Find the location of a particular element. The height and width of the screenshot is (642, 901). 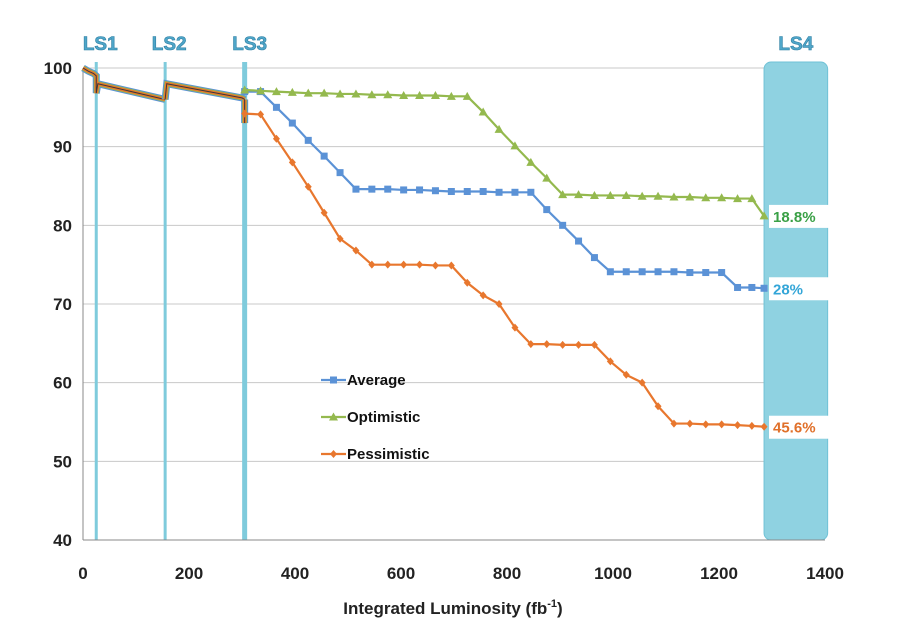

end-label-text: 45.6% is located at coordinates (794, 428).